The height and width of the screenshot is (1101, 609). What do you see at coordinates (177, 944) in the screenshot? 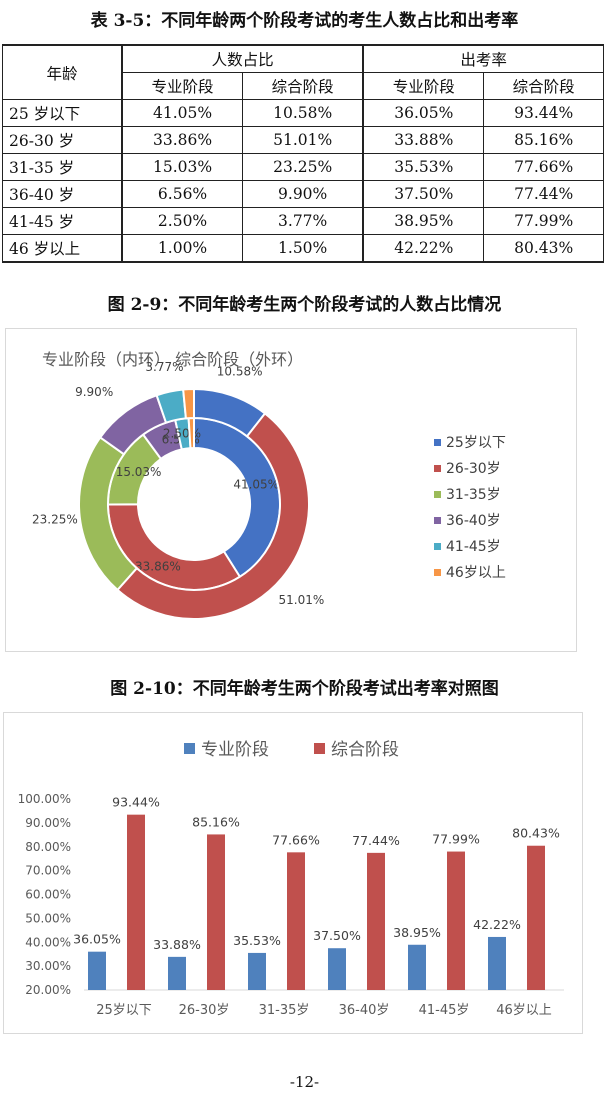
I see `bar-data-label: 33.88%` at bounding box center [177, 944].